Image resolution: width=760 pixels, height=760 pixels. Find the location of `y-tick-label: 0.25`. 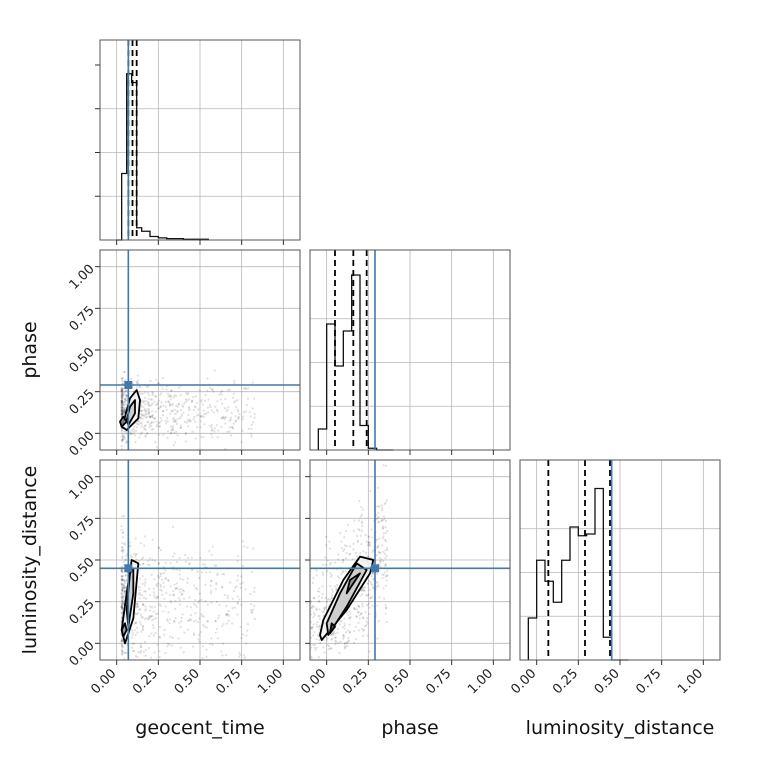

y-tick-label: 0.25 is located at coordinates (82, 402).